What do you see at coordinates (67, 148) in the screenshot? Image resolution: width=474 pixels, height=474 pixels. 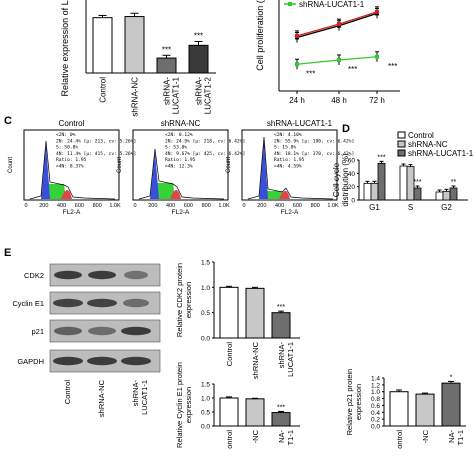 I see `panel-c-stat-0-2: S: 50.8%` at bounding box center [67, 148].